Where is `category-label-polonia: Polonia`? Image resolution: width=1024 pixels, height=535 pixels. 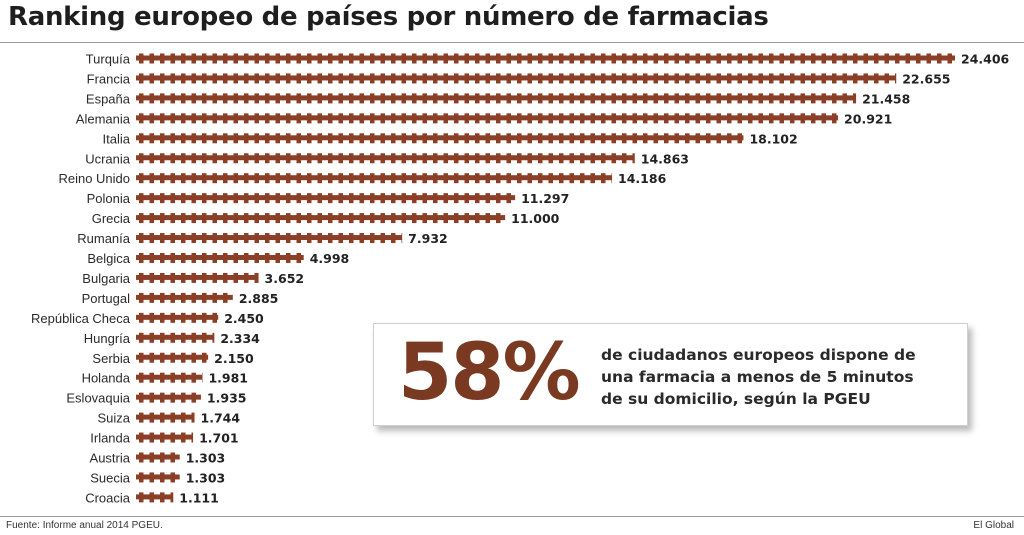 category-label-polonia: Polonia is located at coordinates (109, 198).